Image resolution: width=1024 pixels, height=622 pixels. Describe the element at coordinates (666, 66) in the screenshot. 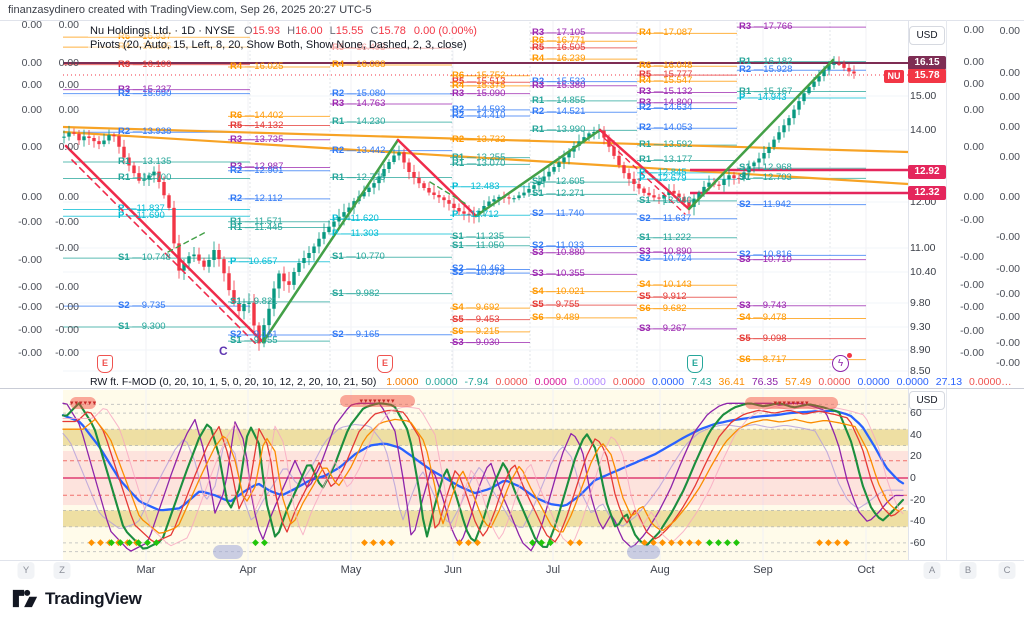

I see `pivot-level-label: R6 —16.048` at that location.